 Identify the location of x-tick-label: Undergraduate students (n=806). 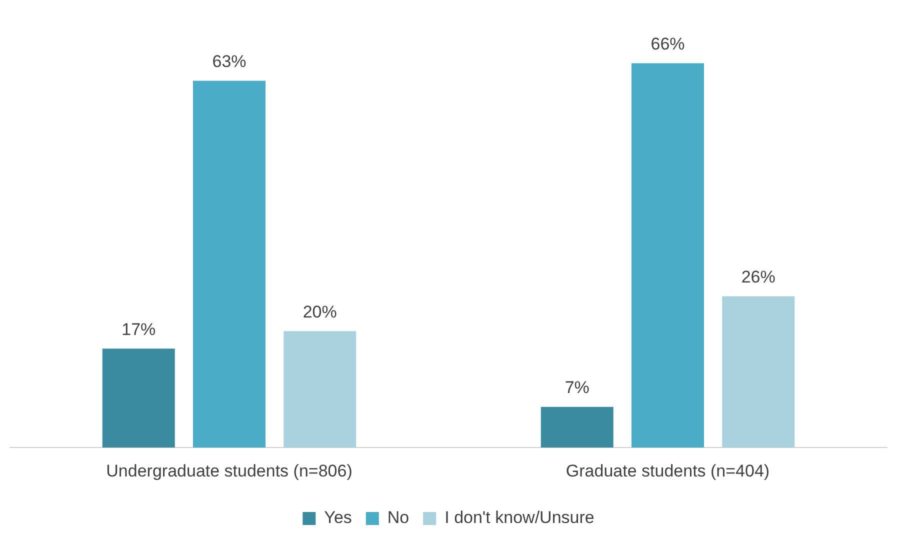
(229, 470).